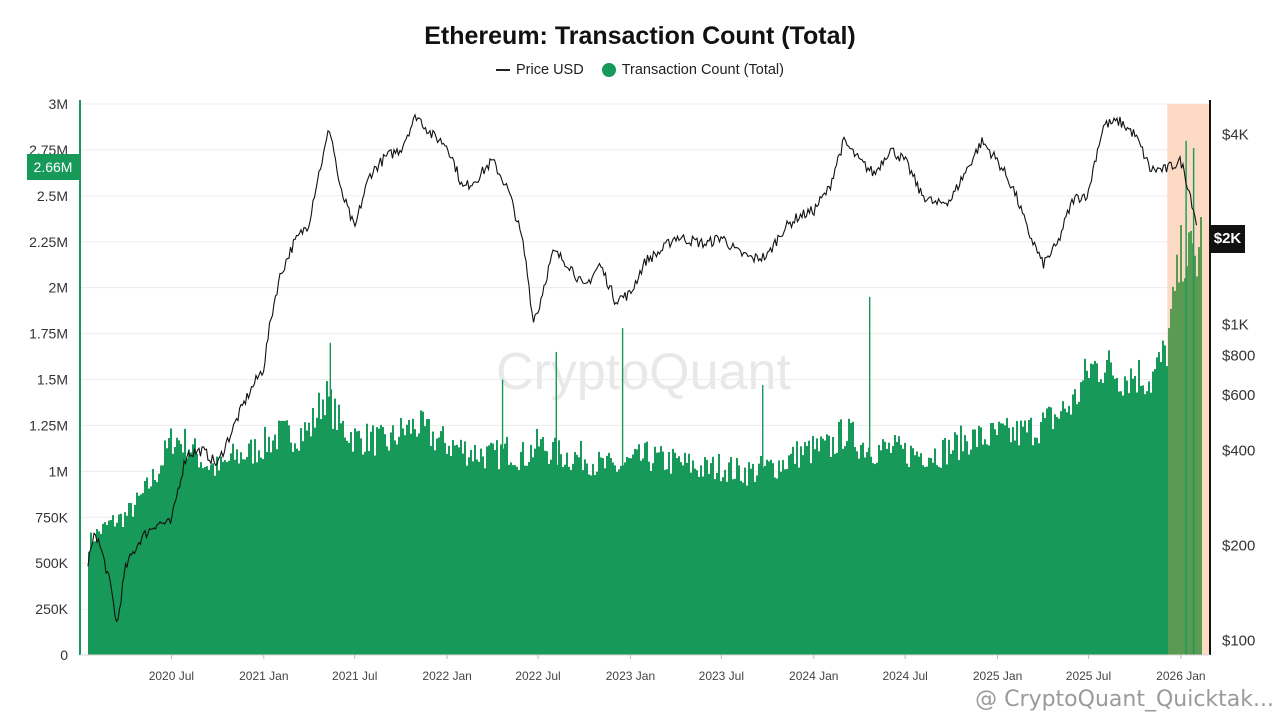  What do you see at coordinates (48, 334) in the screenshot?
I see `left-tick-label: 1.75M` at bounding box center [48, 334].